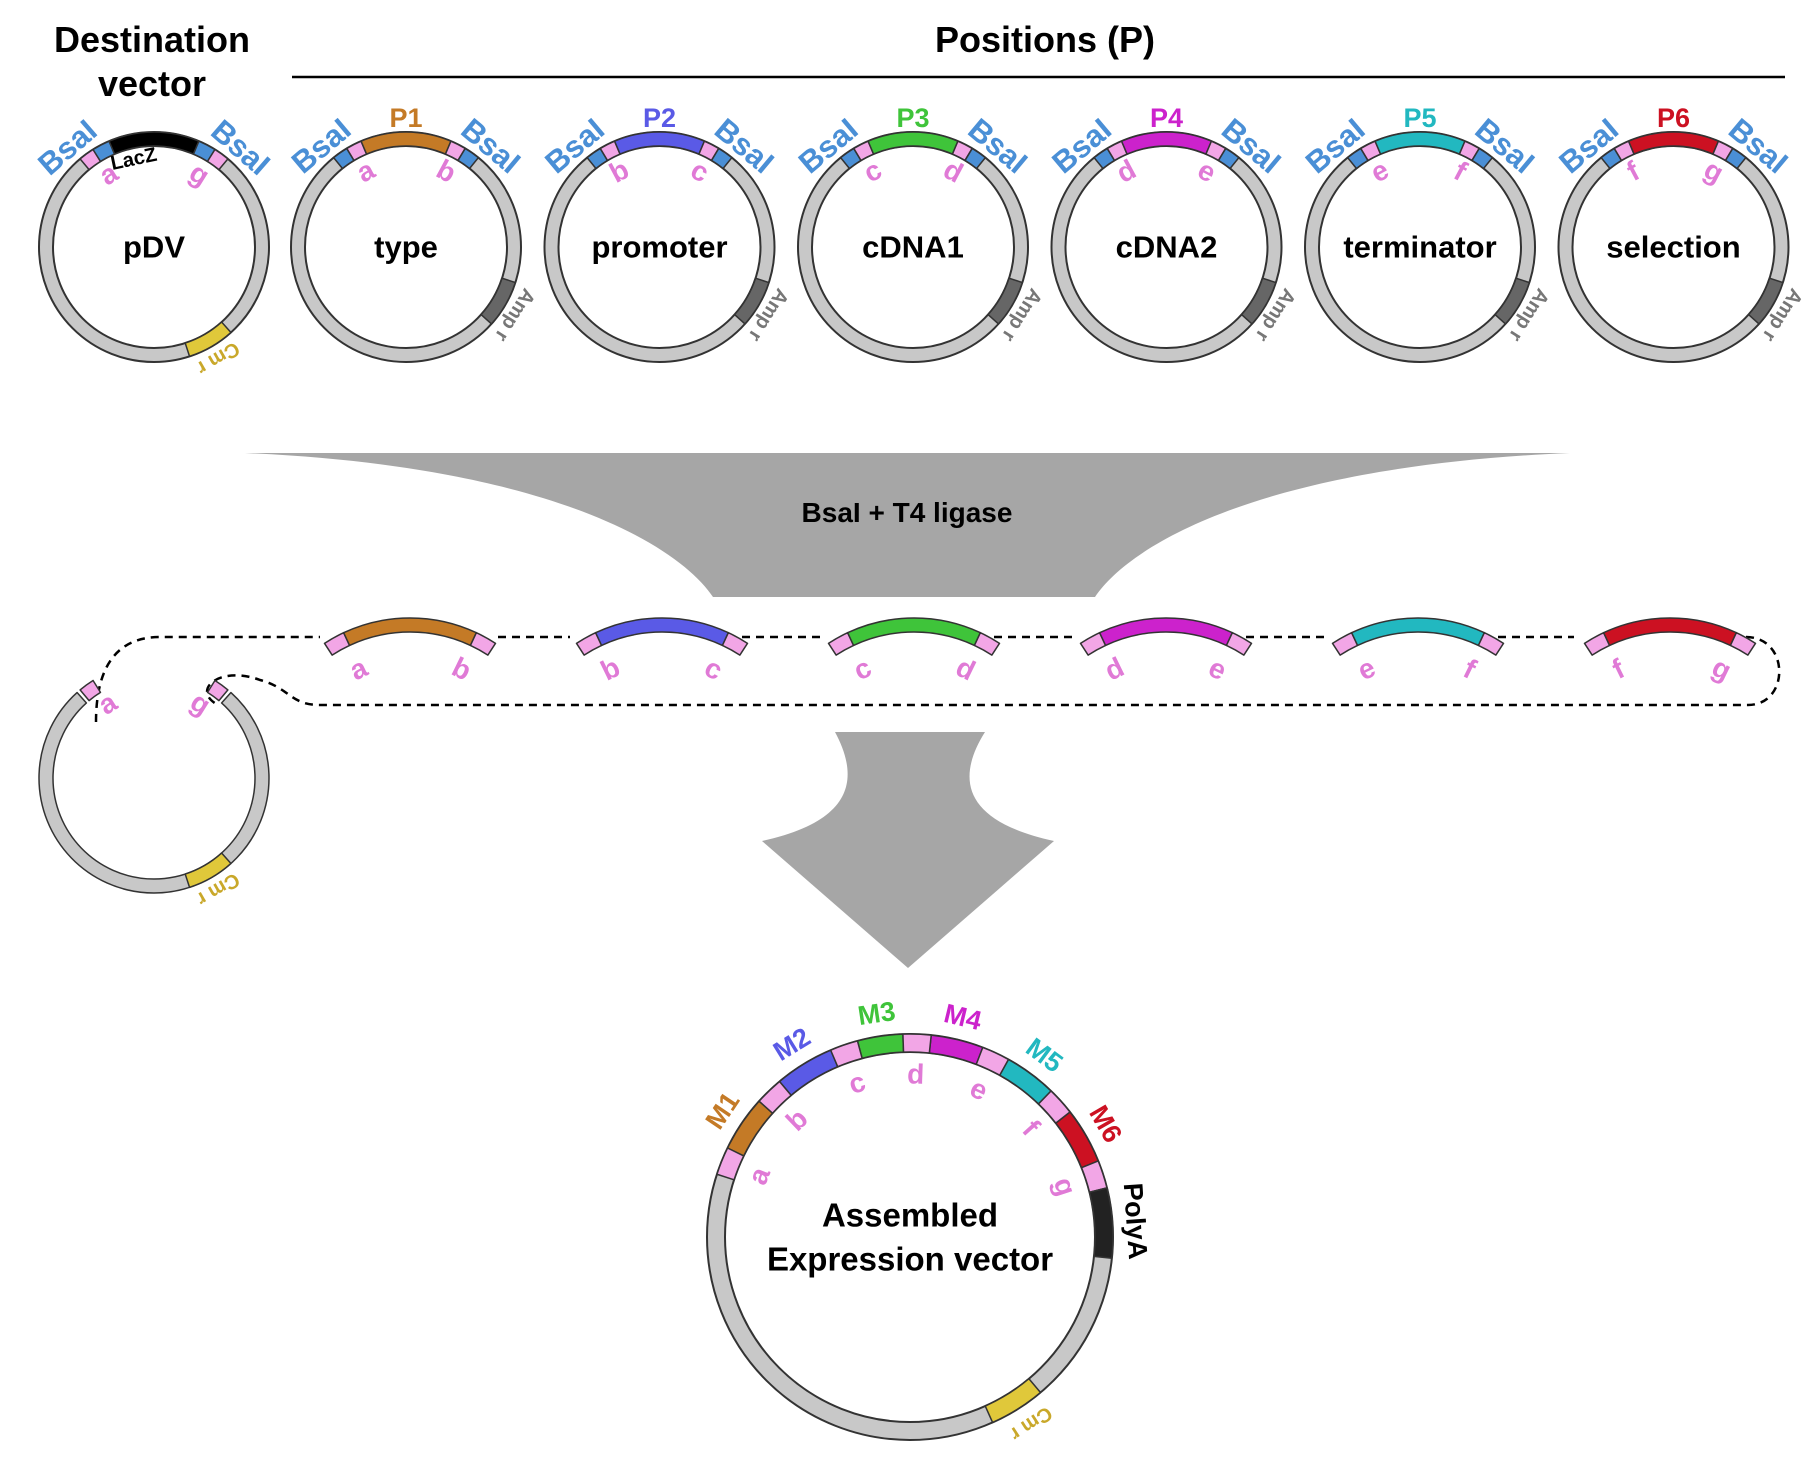 This screenshot has width=1816, height=1458. What do you see at coordinates (410, 632) in the screenshot?
I see `fragment-p1-part` at bounding box center [410, 632].